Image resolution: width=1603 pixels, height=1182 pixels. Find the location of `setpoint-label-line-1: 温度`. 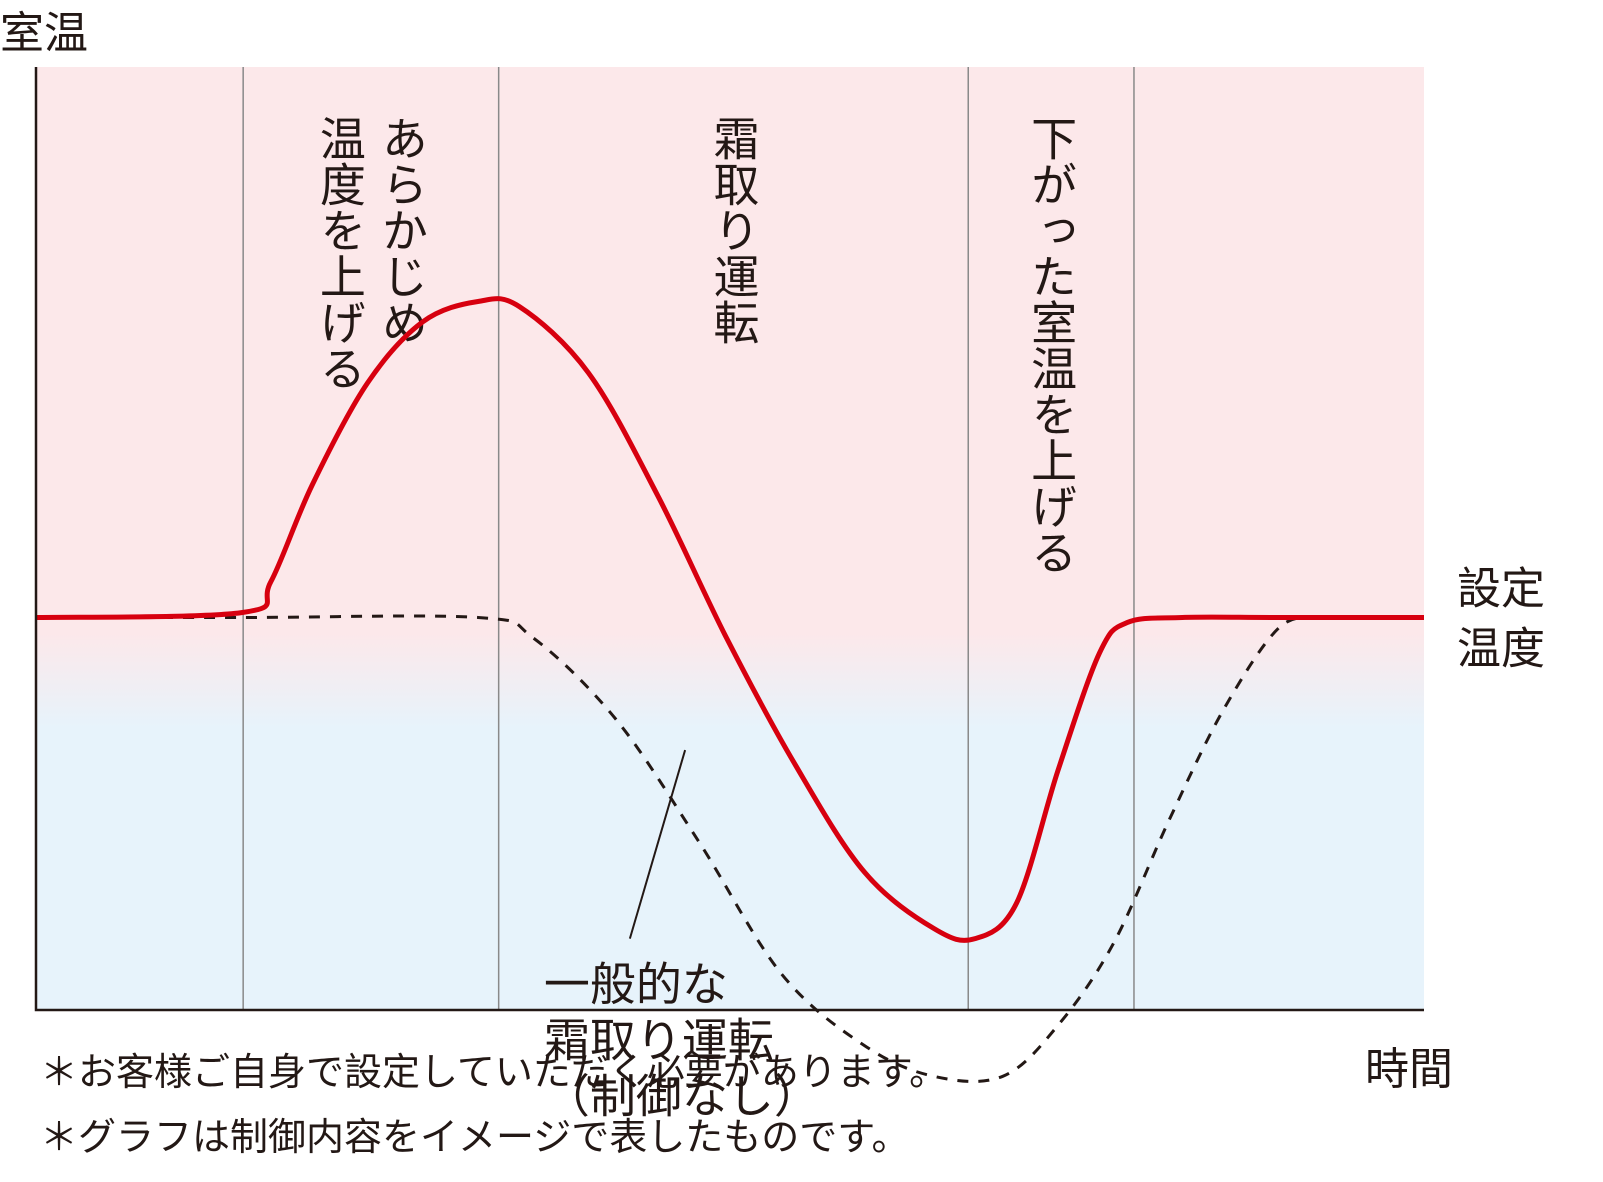

setpoint-label-line-1: 温度 is located at coordinates (1501, 649).